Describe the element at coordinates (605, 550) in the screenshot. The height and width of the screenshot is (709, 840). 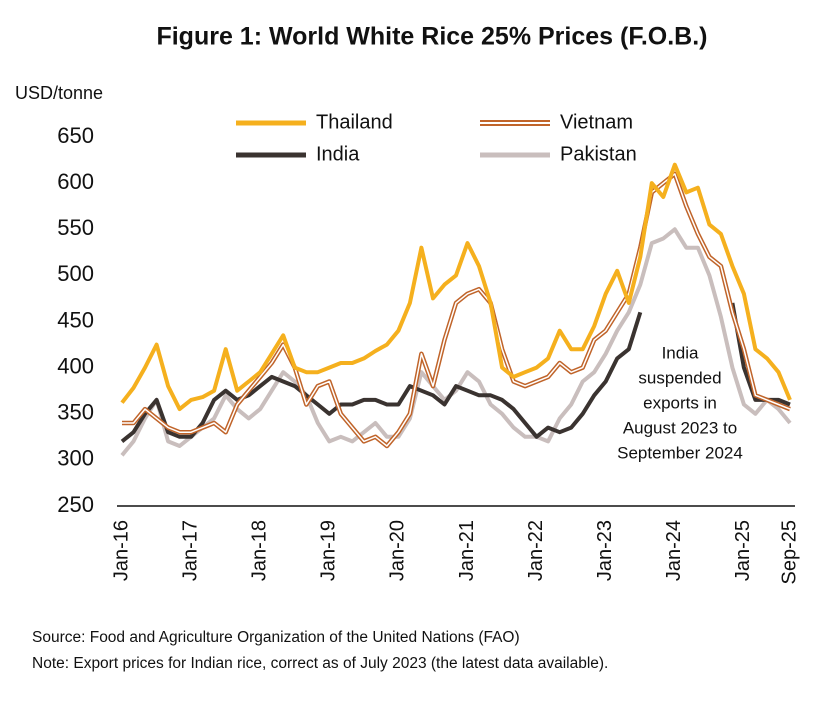
I see `x-tick-label: Jan-23` at that location.